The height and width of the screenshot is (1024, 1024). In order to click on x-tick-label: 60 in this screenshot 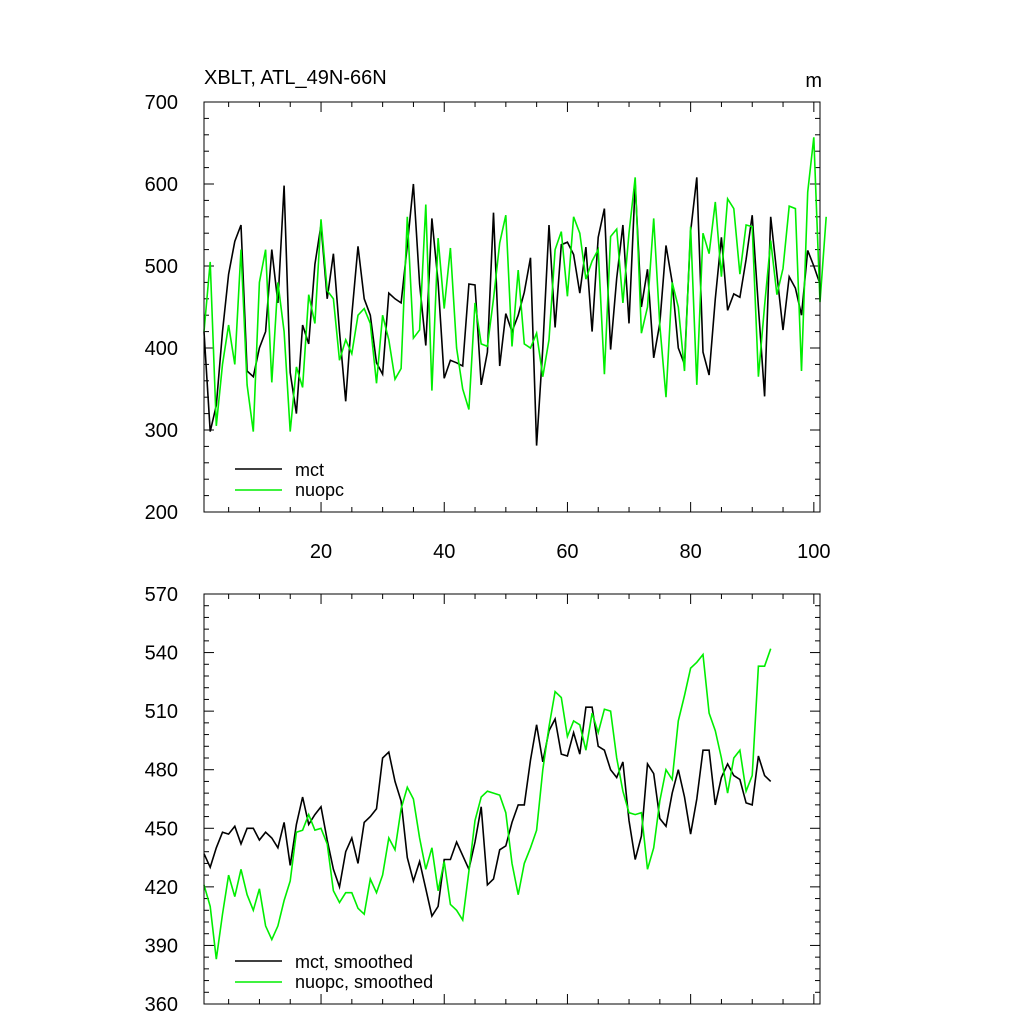, I will do `click(567, 552)`.